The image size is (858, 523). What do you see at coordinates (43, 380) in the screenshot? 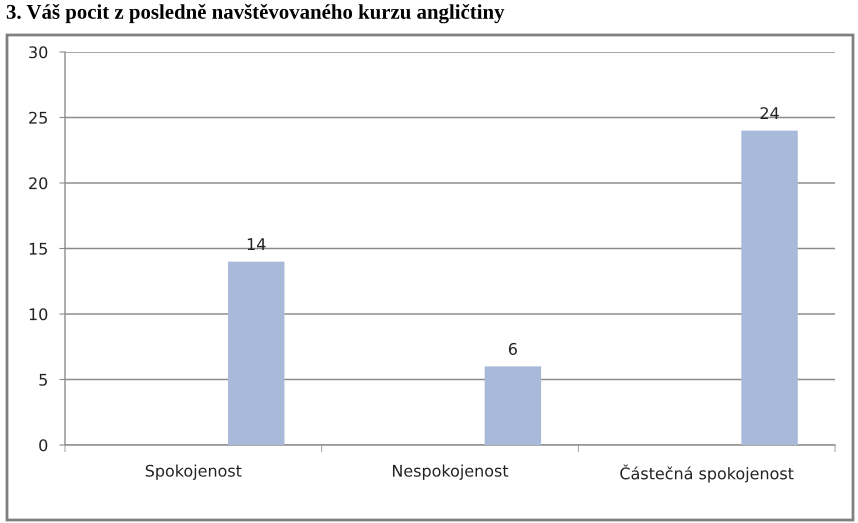
I see `y-tick-label: 5` at bounding box center [43, 380].